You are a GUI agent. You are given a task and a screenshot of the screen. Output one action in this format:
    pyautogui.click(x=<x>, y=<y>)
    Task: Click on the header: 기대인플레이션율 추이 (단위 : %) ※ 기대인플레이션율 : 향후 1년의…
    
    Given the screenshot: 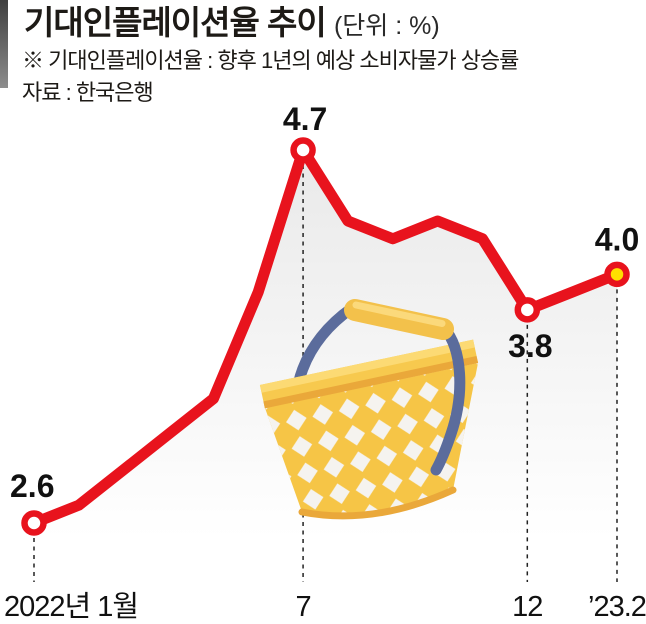 What is the action you would take?
    pyautogui.click(x=270, y=52)
    